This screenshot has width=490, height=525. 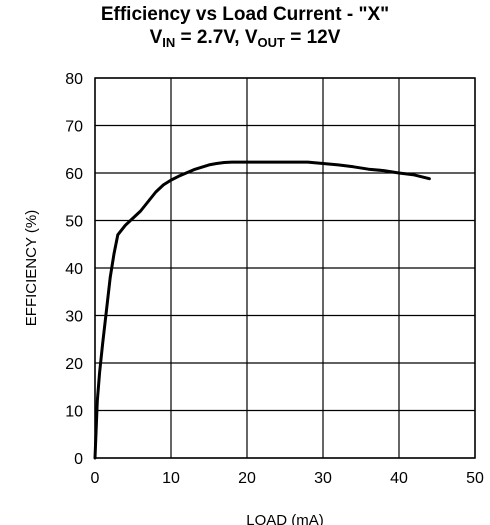 I want to click on x-tick-label: 10, so click(x=171, y=478).